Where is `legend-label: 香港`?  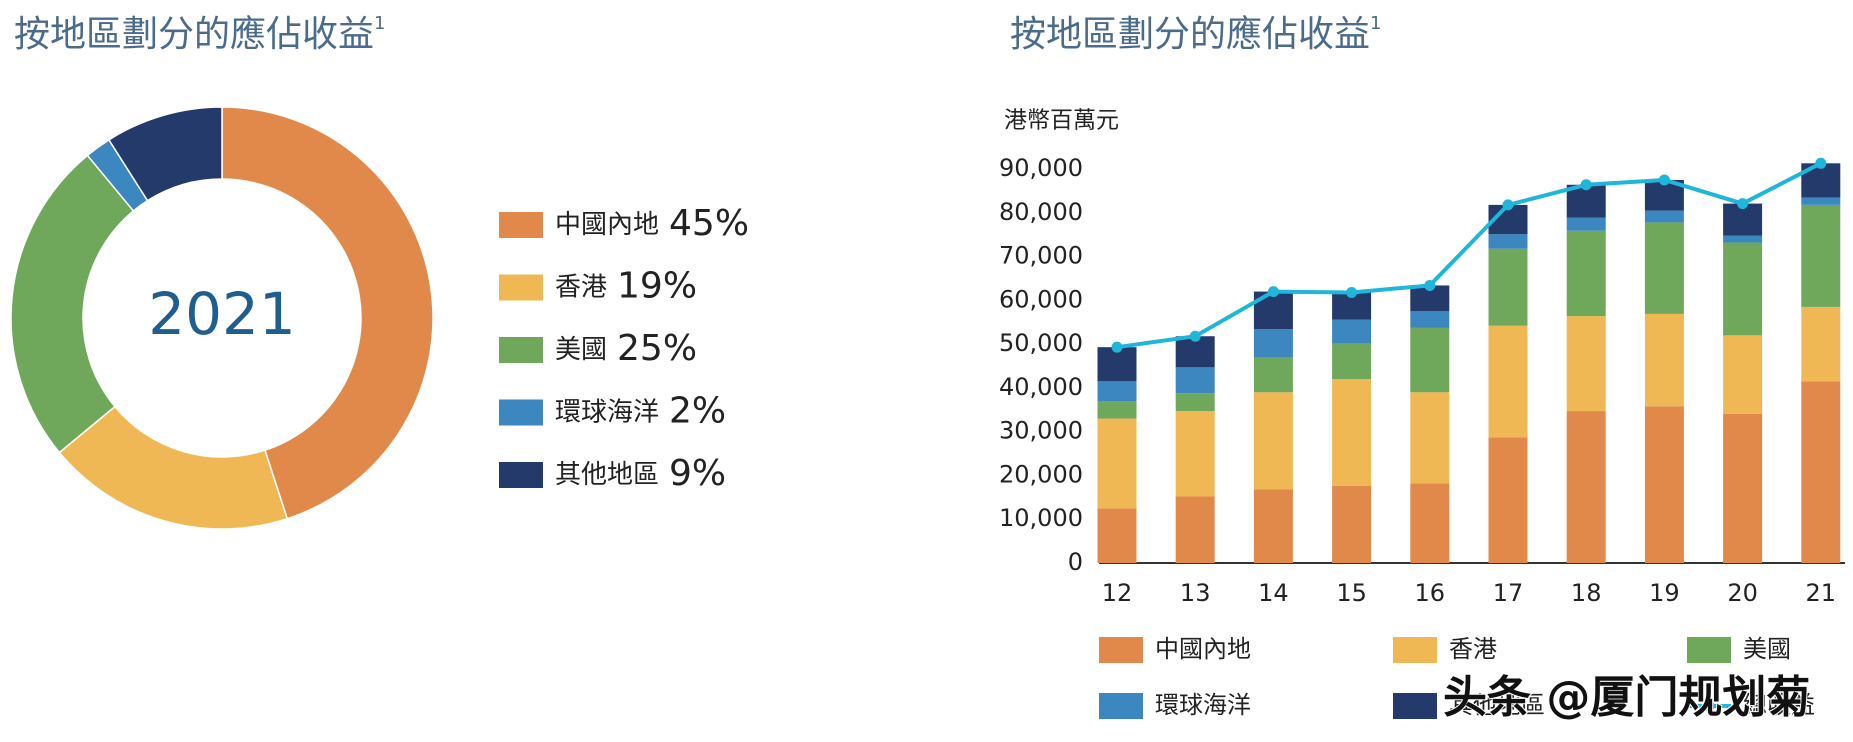
legend-label: 香港 is located at coordinates (1473, 649).